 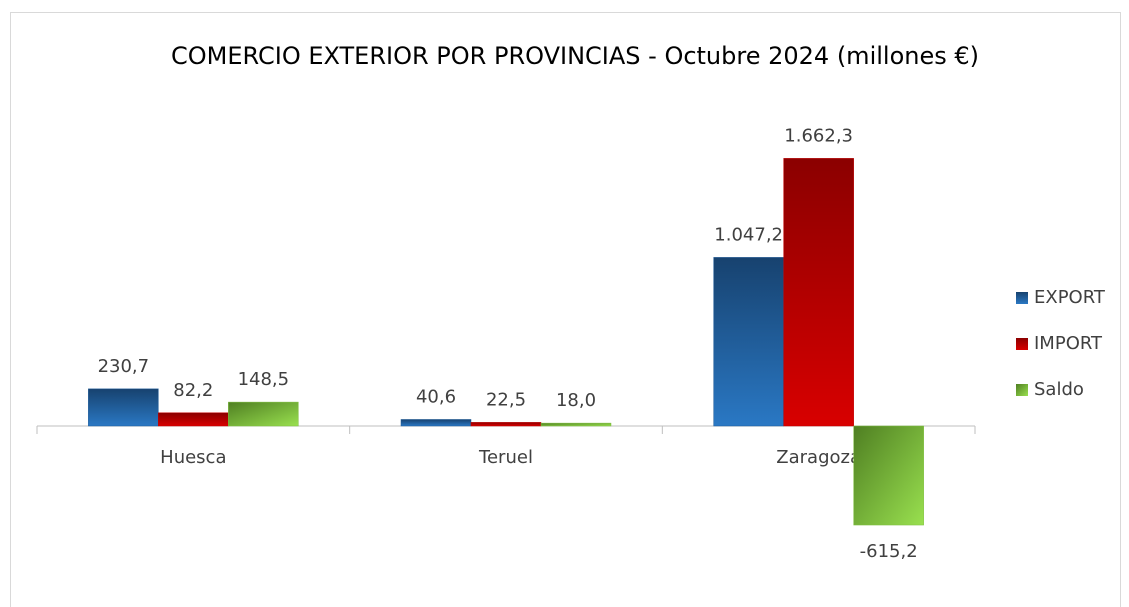 What do you see at coordinates (889, 551) in the screenshot?
I see `data-label: -615,2` at bounding box center [889, 551].